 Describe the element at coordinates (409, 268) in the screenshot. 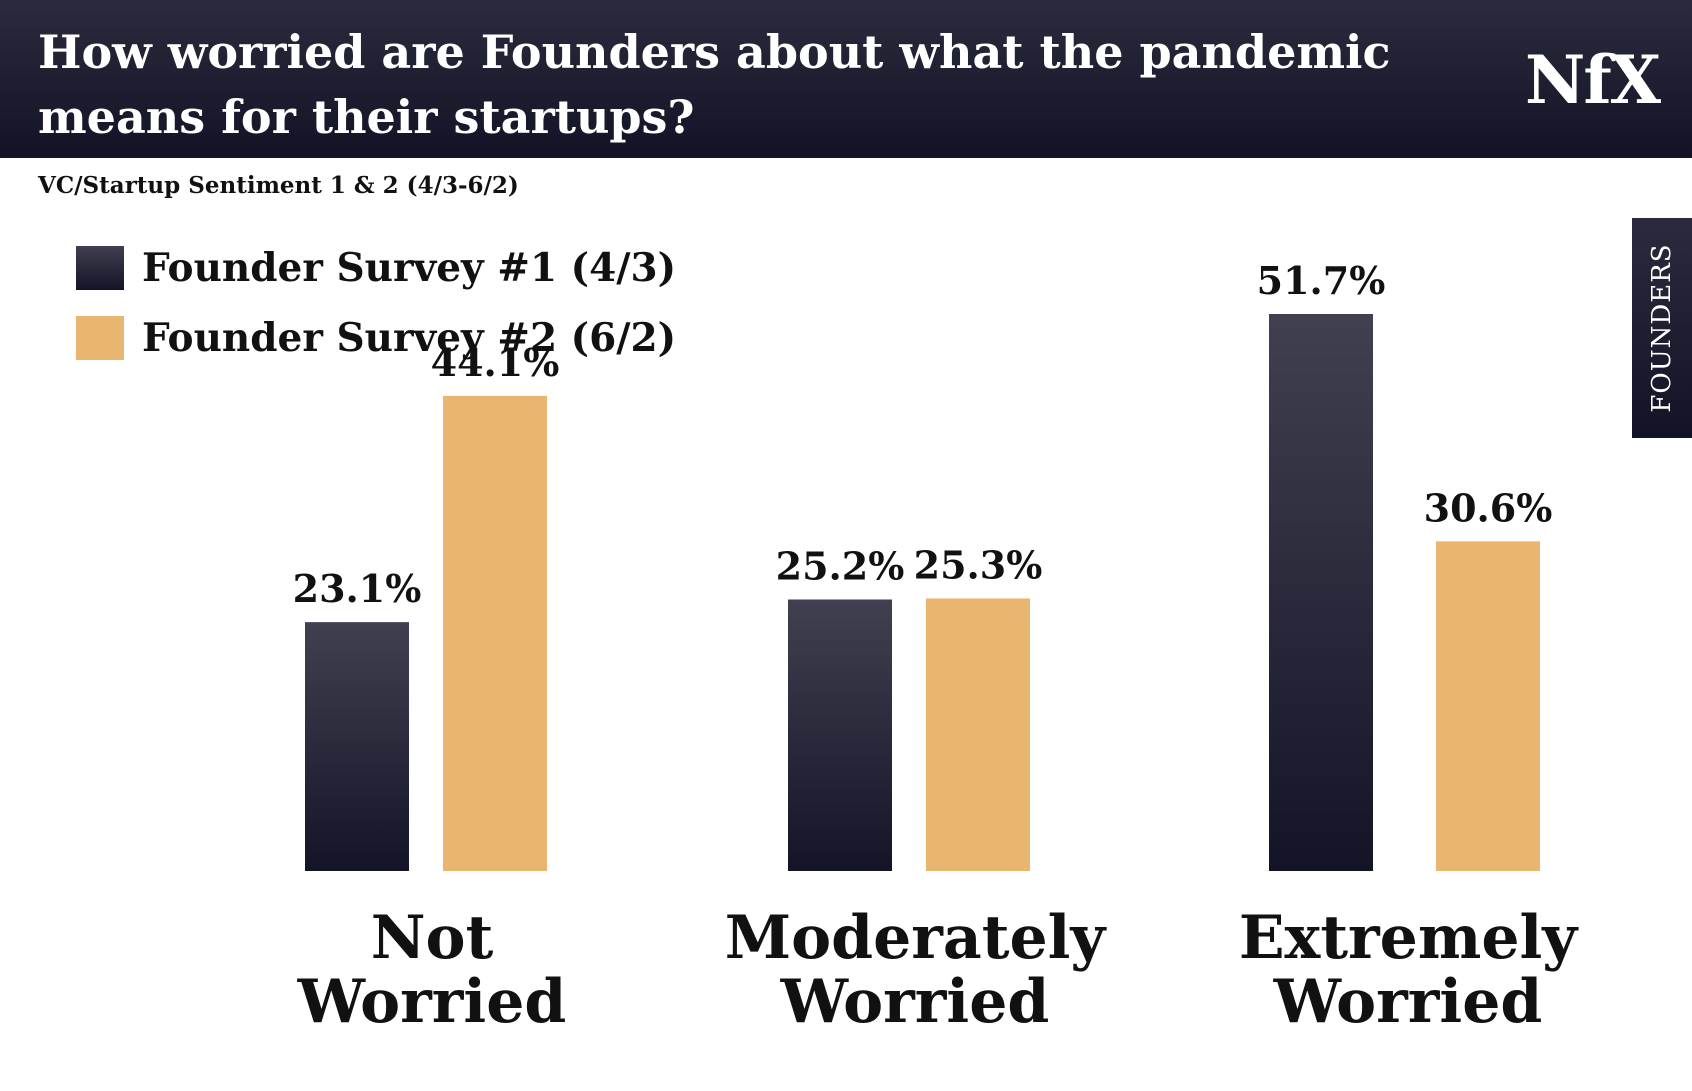

I see `legend-label-survey-1: Founder Survey #1 (4/3)` at that location.